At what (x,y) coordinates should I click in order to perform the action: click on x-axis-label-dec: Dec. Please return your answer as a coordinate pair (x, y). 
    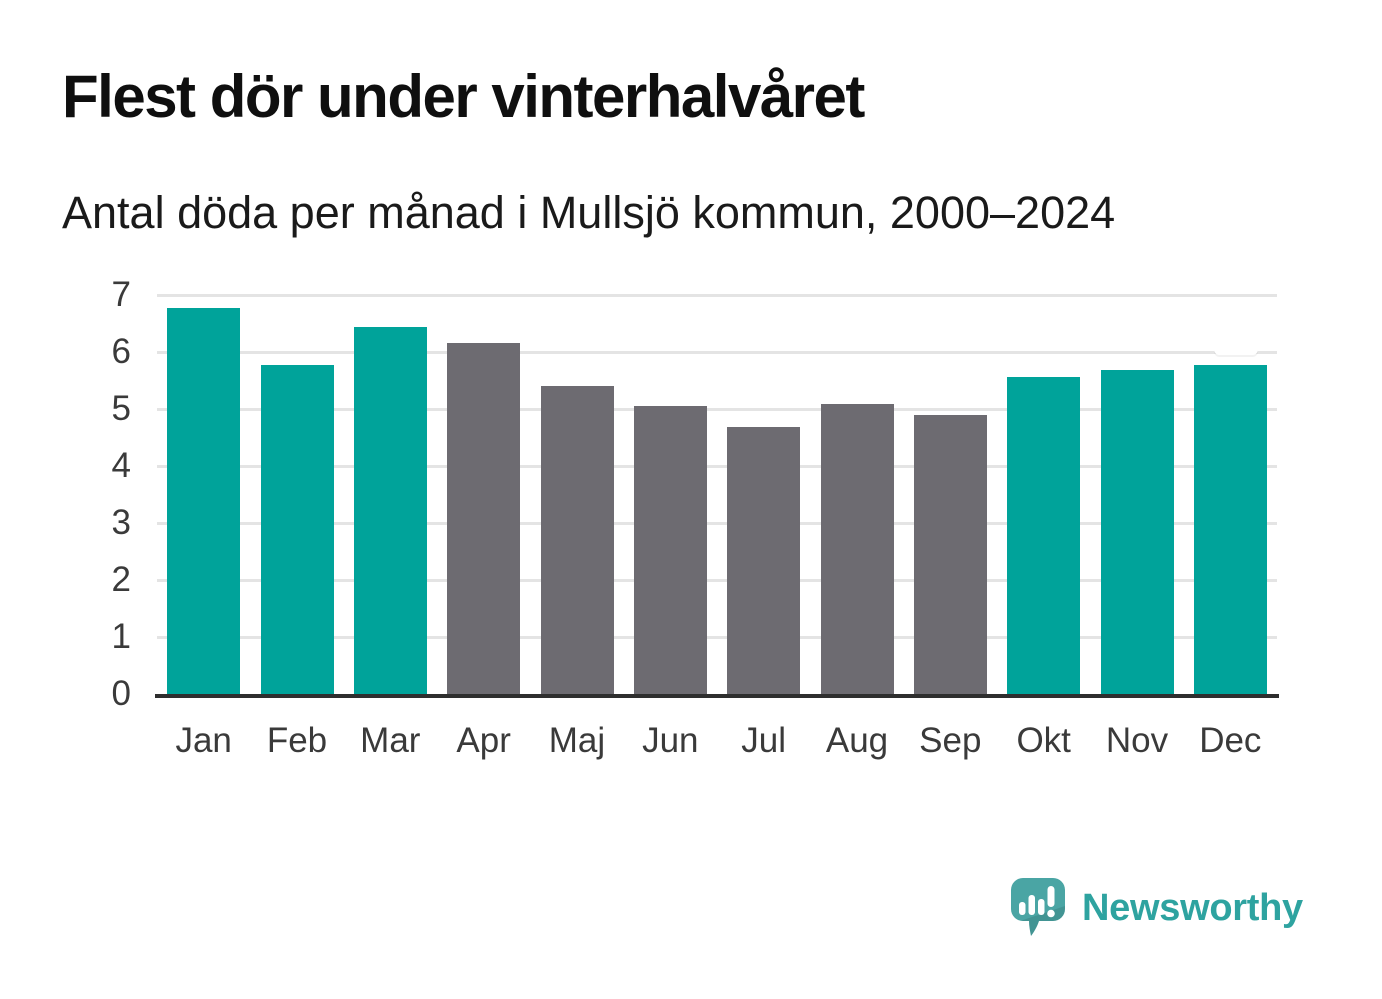
    Looking at the image, I should click on (1230, 740).